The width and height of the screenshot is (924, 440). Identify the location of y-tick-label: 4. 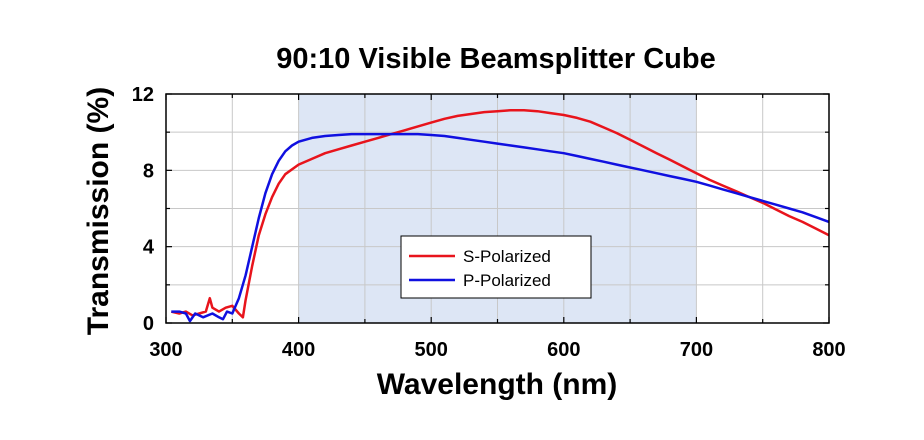
(149, 248).